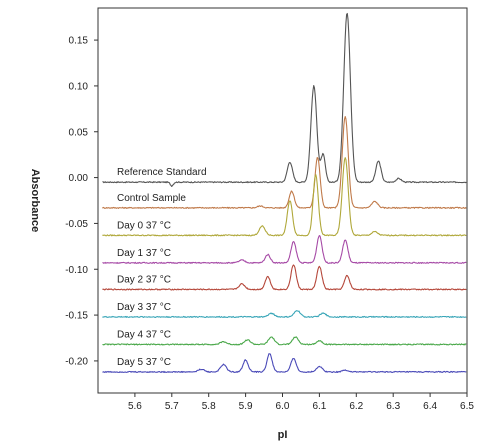  I want to click on trace-label: Day 0 37 °C, so click(144, 225).